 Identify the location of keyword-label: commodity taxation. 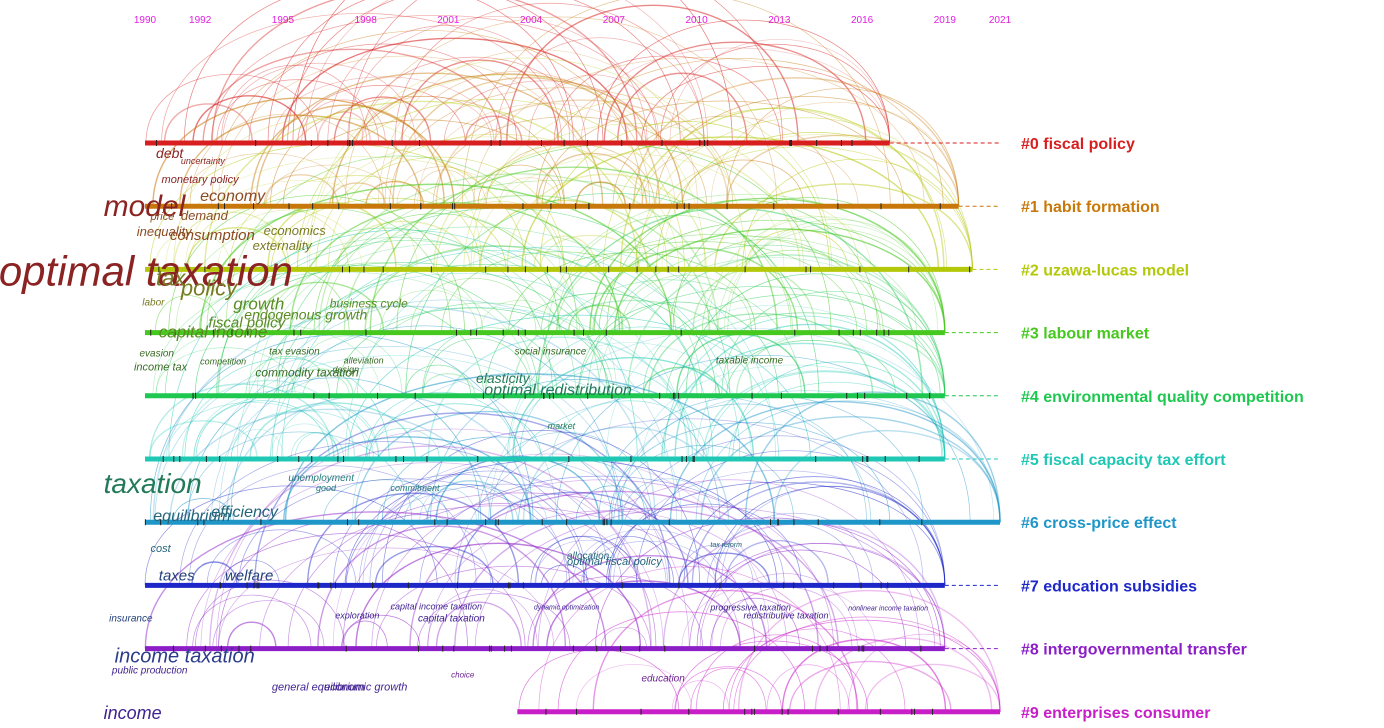
(307, 373).